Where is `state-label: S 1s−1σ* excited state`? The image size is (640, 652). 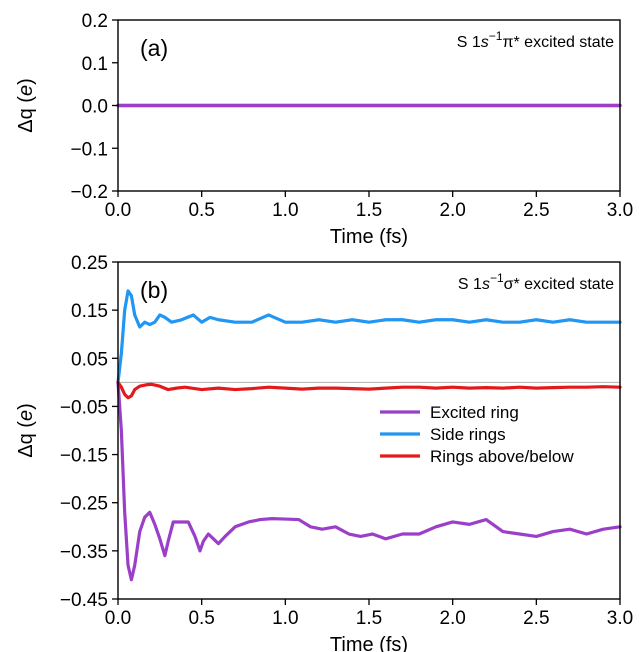
state-label: S 1s−1σ* excited state is located at coordinates (536, 282).